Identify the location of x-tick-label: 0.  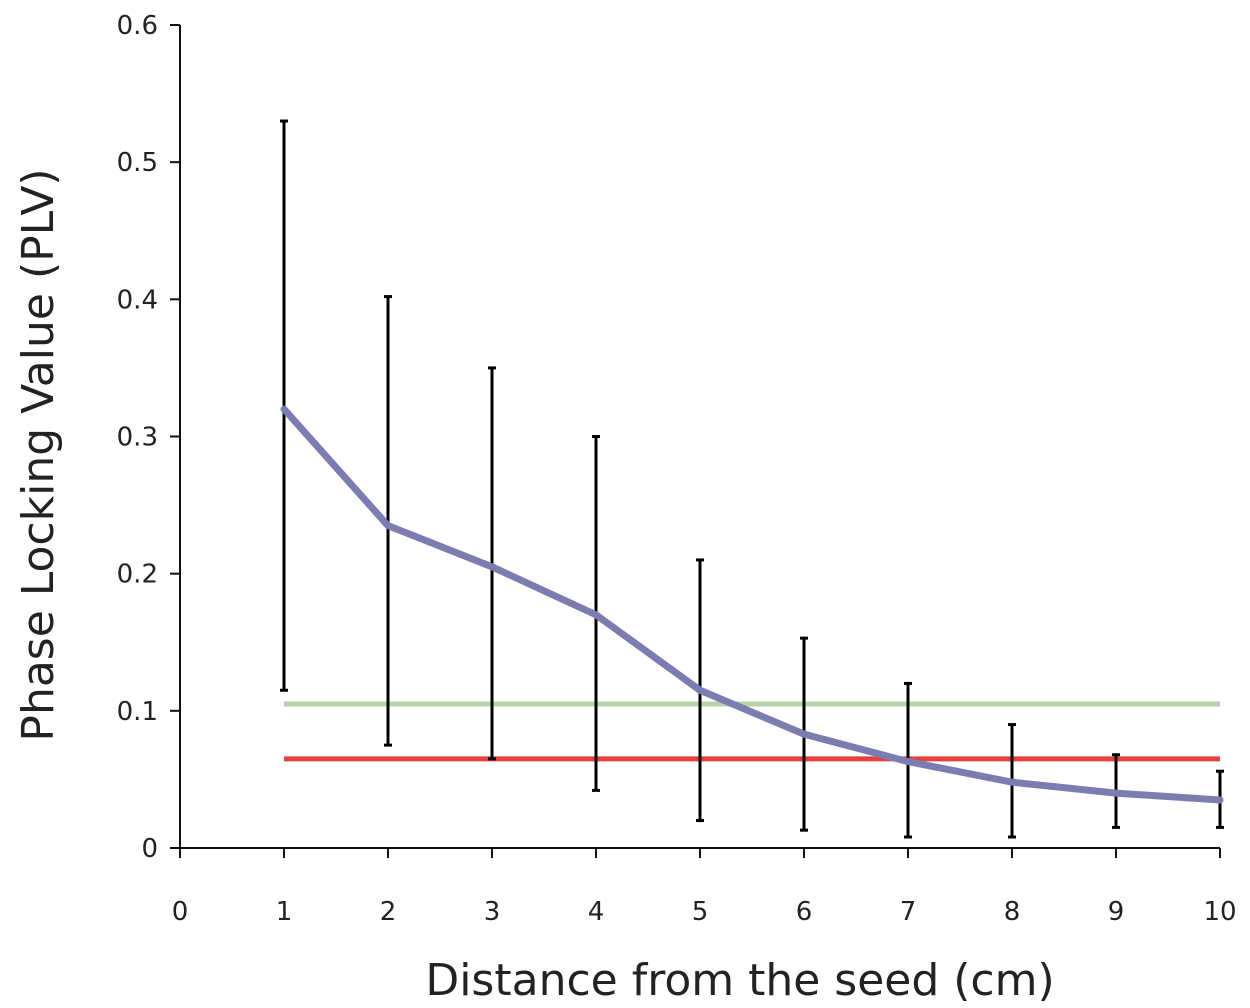
(180, 912).